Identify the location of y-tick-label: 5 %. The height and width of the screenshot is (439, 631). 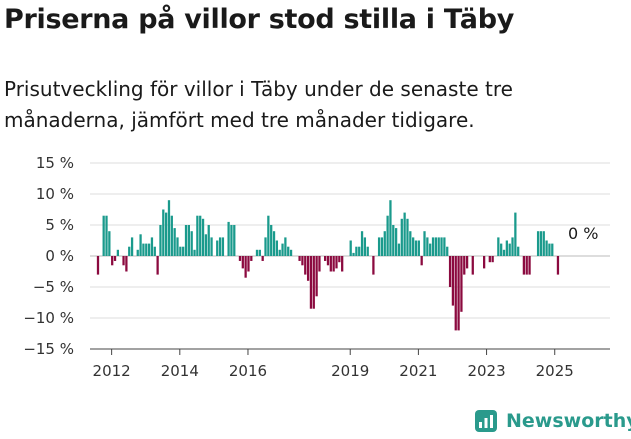
(59, 225).